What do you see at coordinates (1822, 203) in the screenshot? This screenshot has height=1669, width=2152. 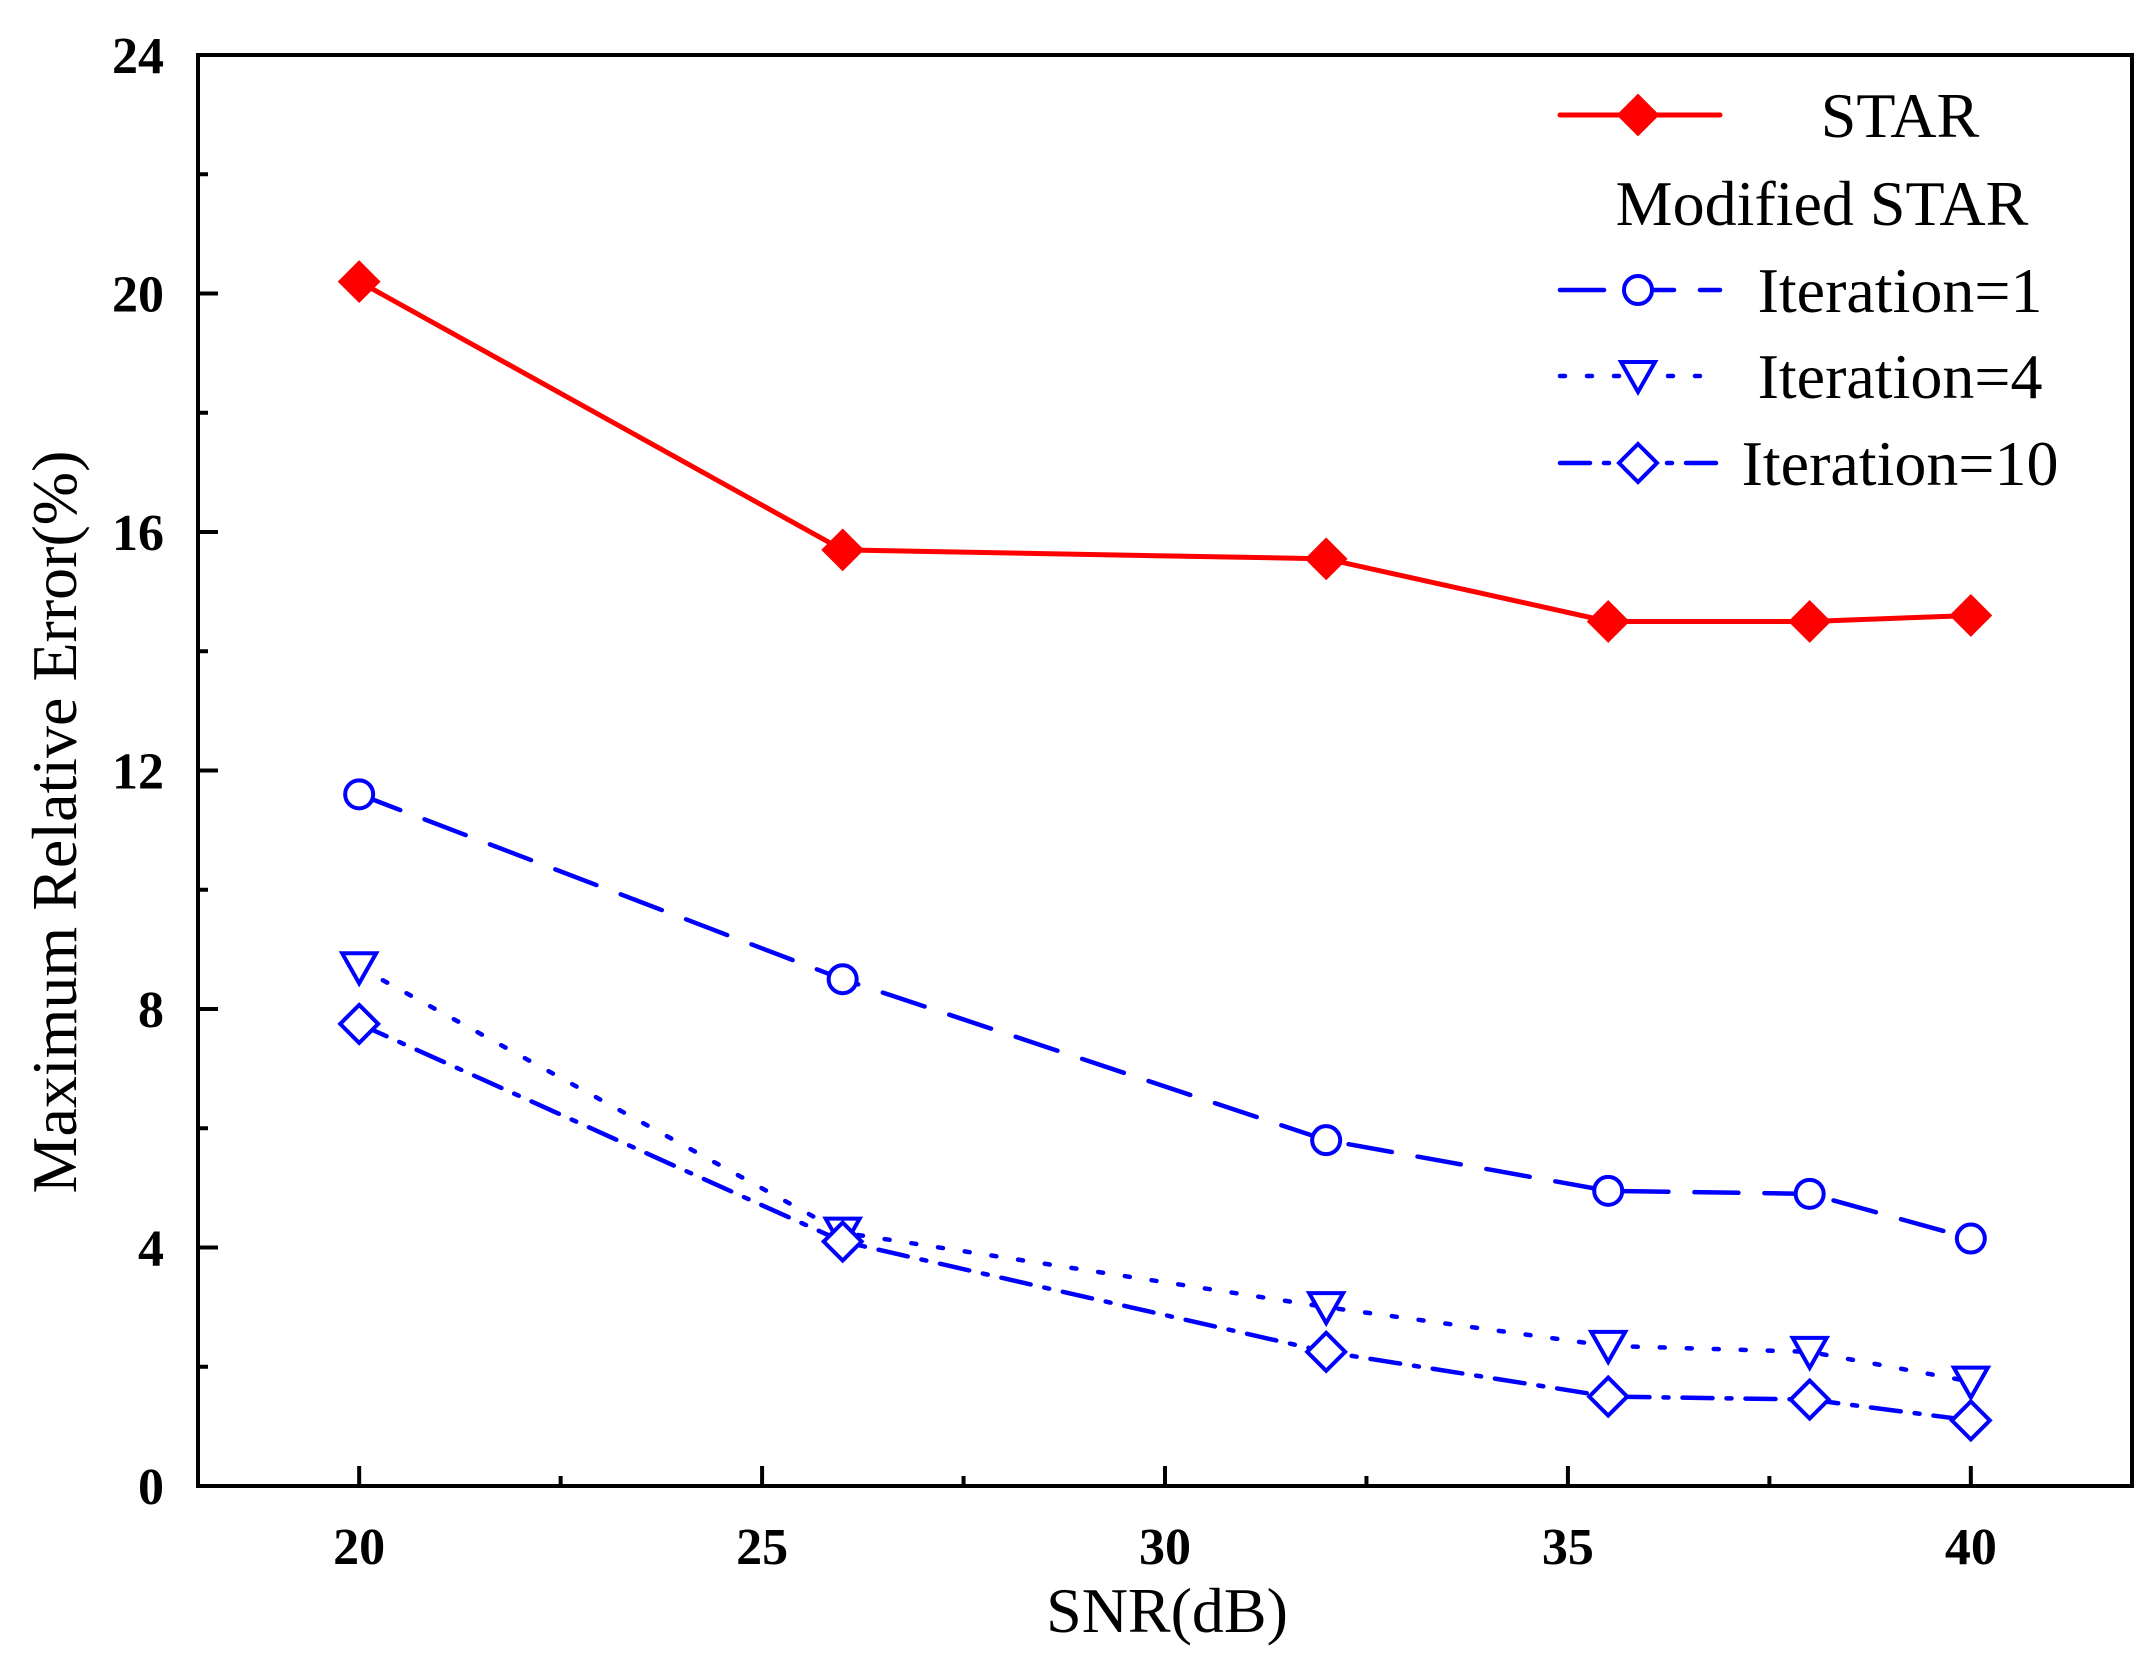 I see `legend-group-heading: Modified STAR` at bounding box center [1822, 203].